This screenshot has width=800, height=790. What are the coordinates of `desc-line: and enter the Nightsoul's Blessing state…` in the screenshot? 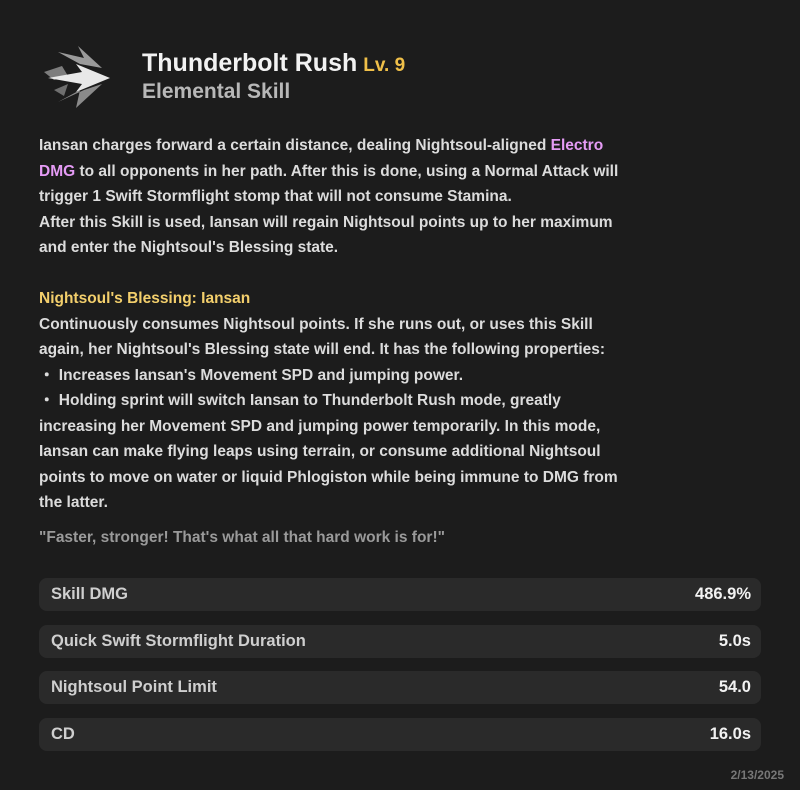 It's located at (189, 247).